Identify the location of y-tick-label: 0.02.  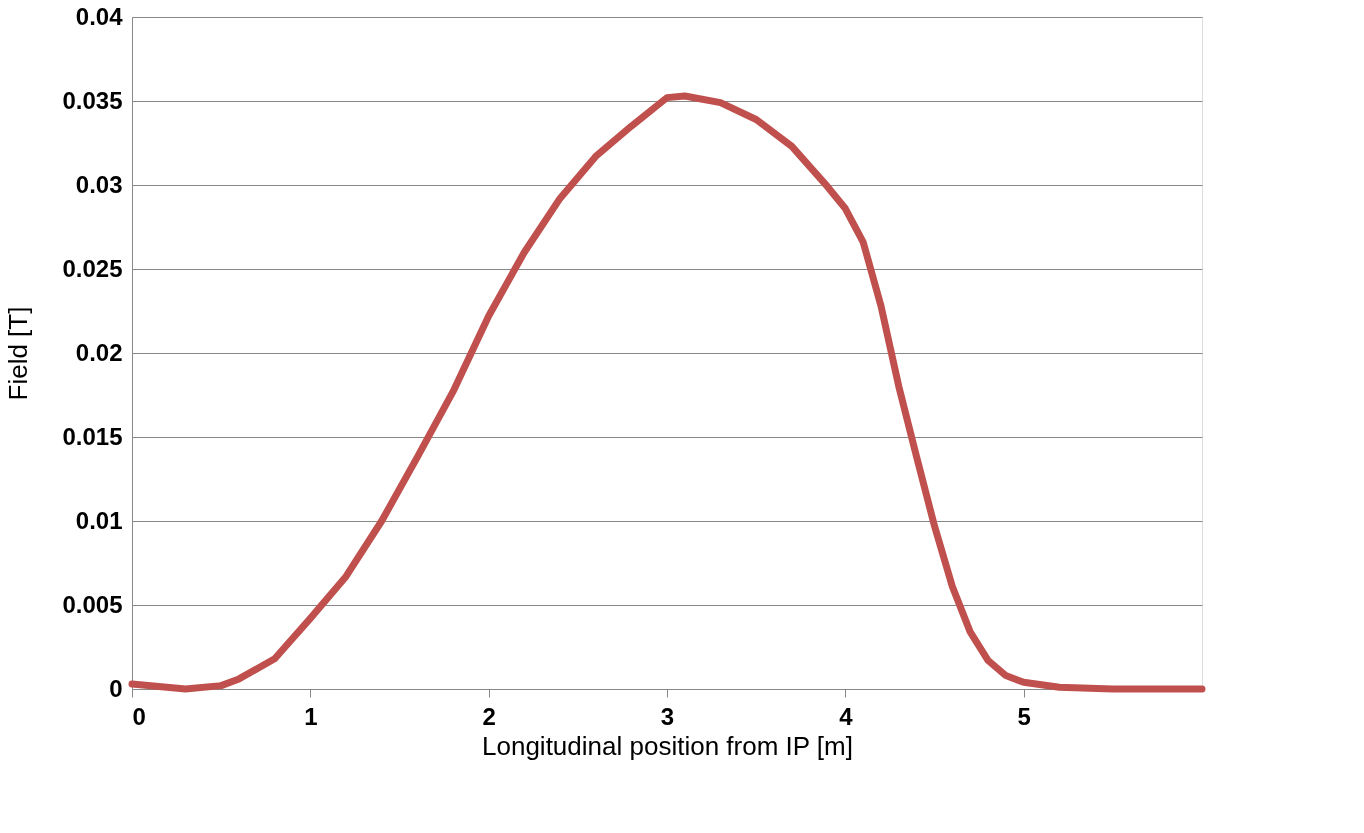
(99, 352).